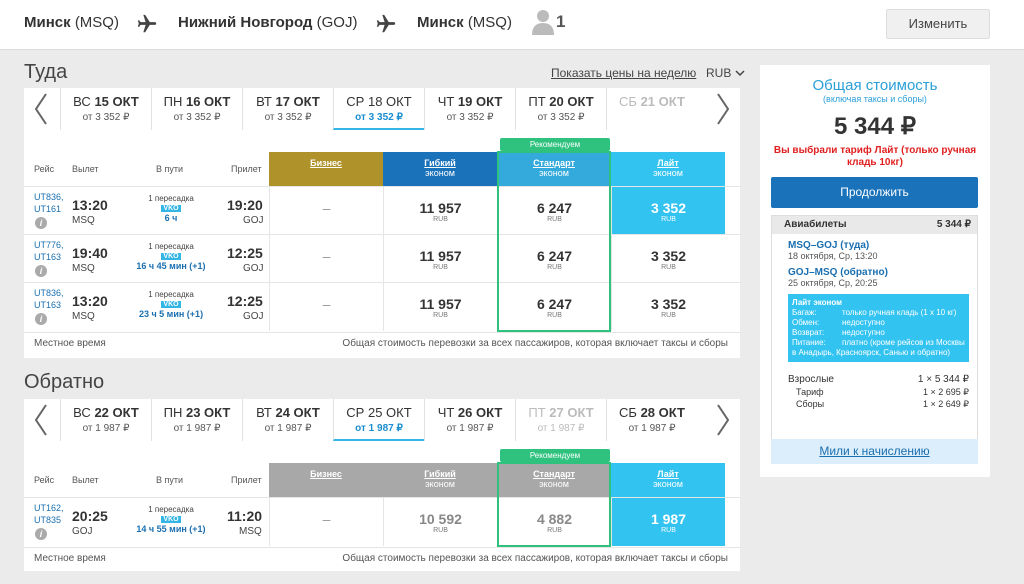  What do you see at coordinates (386, 23) in the screenshot?
I see `plane-icon` at bounding box center [386, 23].